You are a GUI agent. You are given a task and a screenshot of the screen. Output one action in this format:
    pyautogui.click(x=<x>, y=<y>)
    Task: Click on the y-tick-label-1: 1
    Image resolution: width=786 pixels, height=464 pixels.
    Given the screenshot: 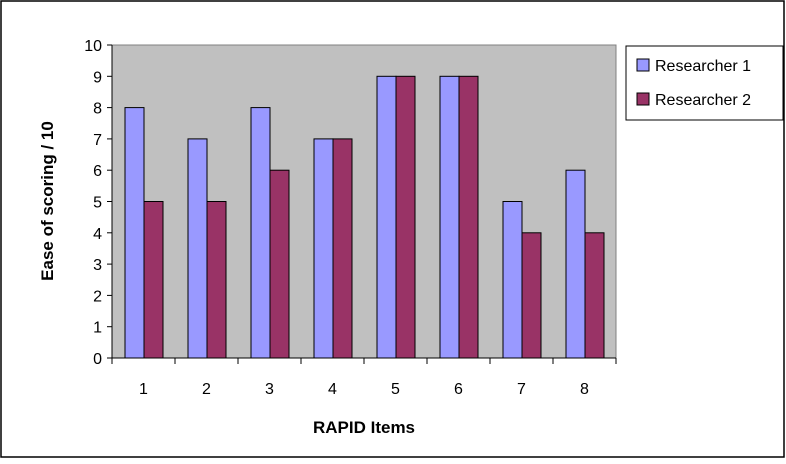 What is the action you would take?
    pyautogui.click(x=97, y=328)
    